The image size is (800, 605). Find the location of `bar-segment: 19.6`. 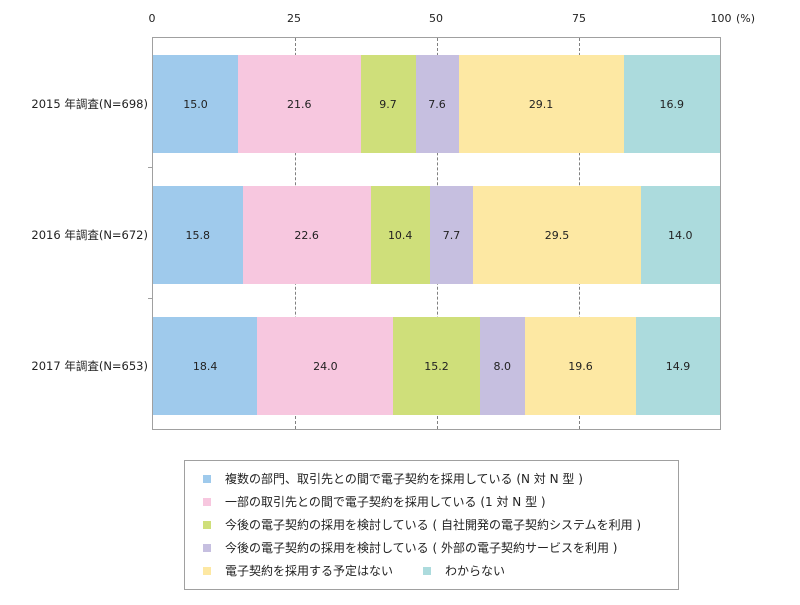

bar-segment: 19.6 is located at coordinates (580, 366).